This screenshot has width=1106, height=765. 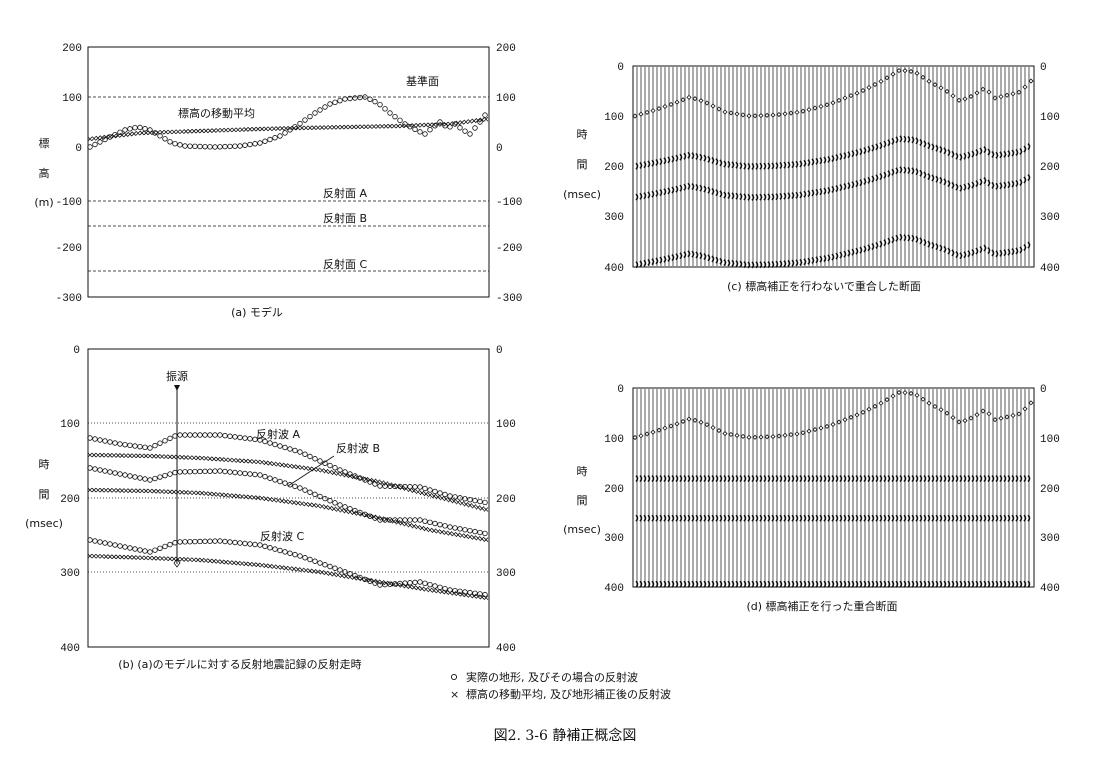 What do you see at coordinates (568, 694) in the screenshot?
I see `legend-cross-text: 標高の移動平均, 及び地形補正後の反射波` at bounding box center [568, 694].